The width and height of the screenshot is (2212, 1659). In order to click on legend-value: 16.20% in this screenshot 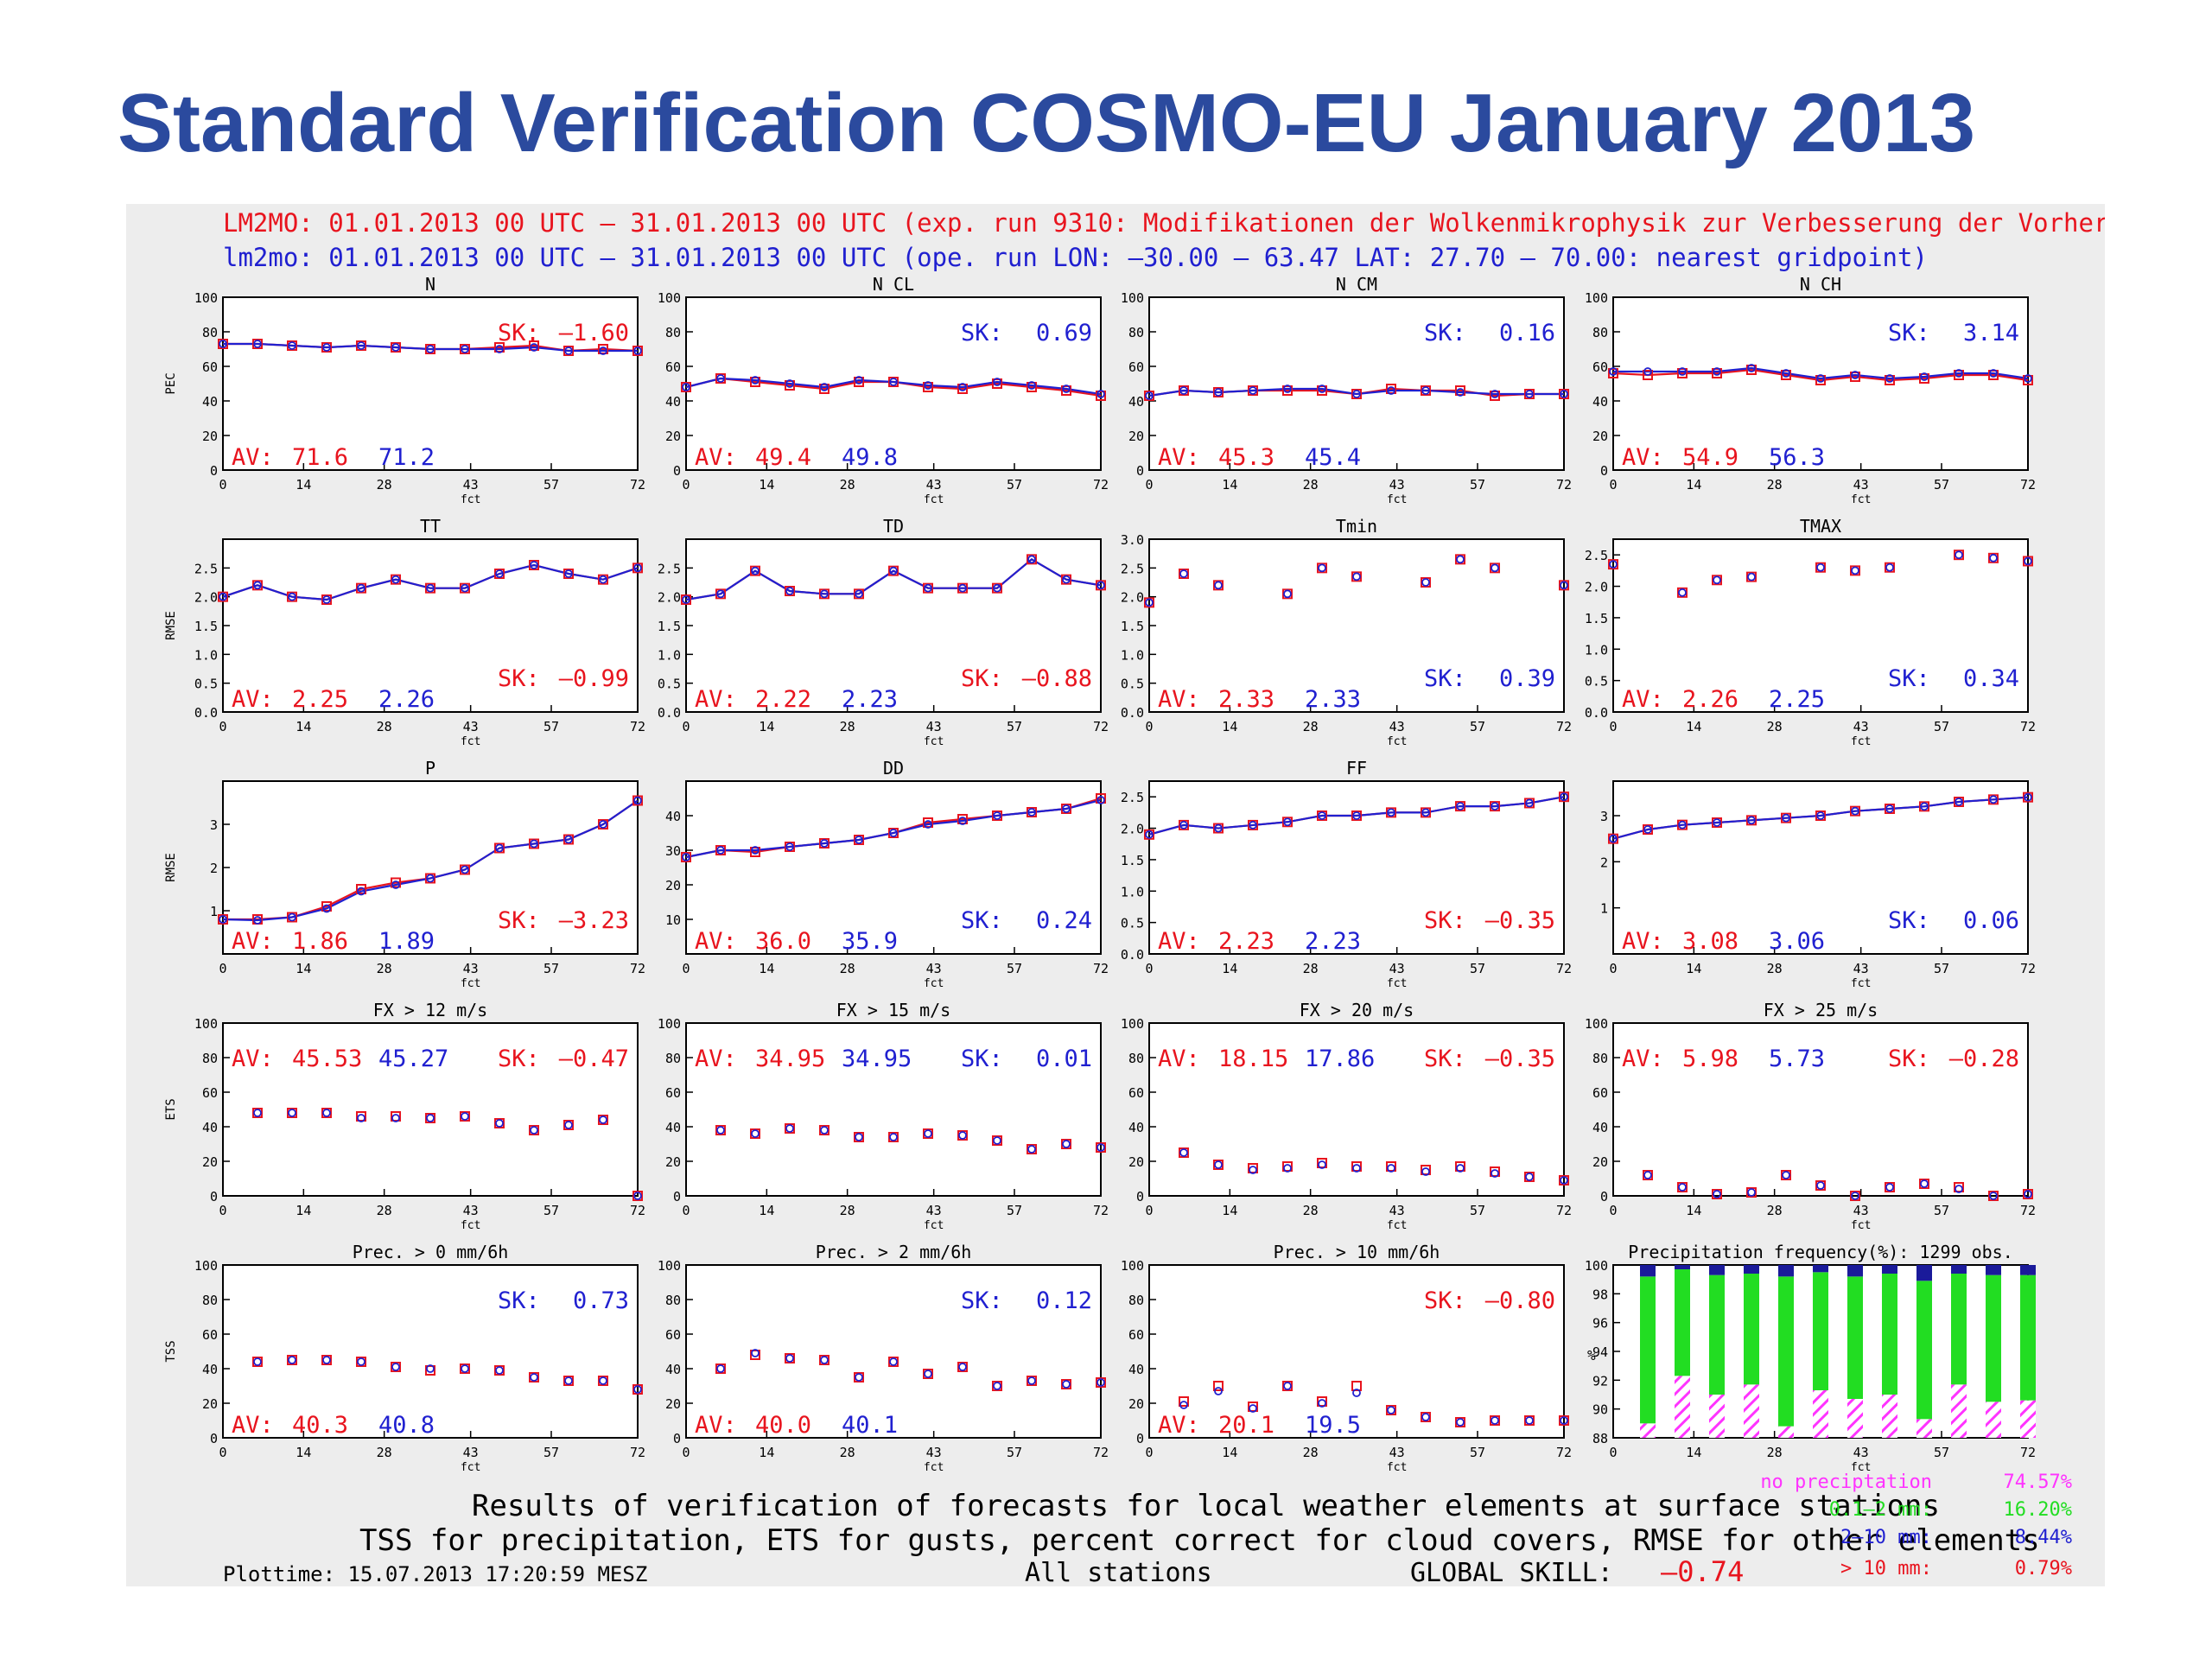, I will do `click(2038, 1510)`.